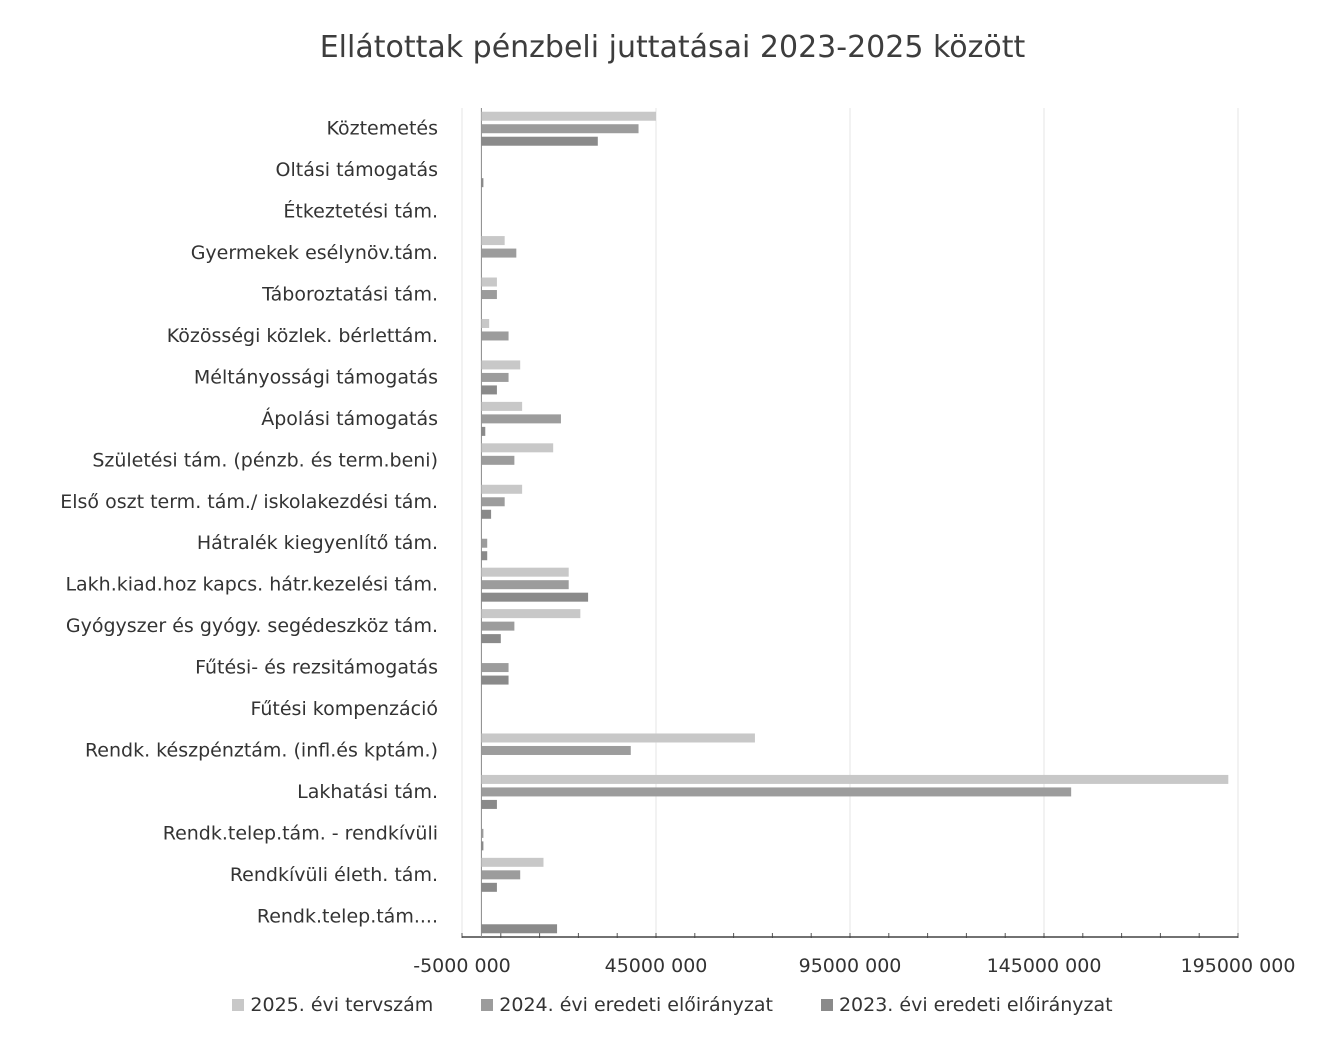  What do you see at coordinates (302, 336) in the screenshot?
I see `category-label-5: Közösségi közlek. bérlettám.` at bounding box center [302, 336].